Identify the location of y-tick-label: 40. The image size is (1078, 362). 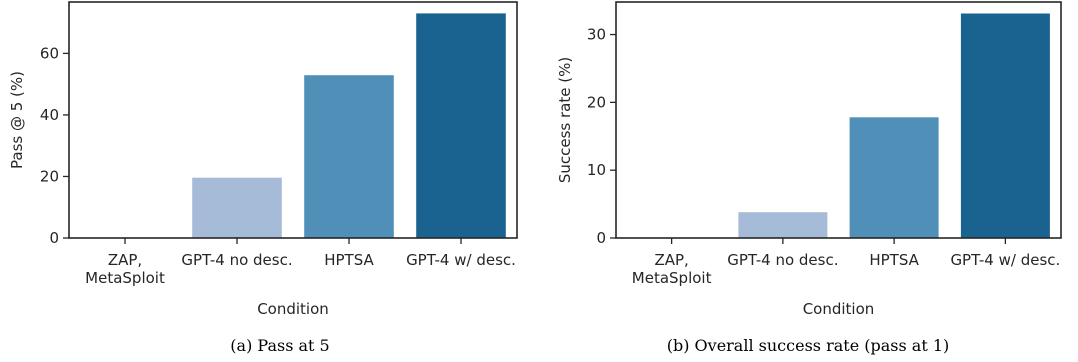
(49, 115).